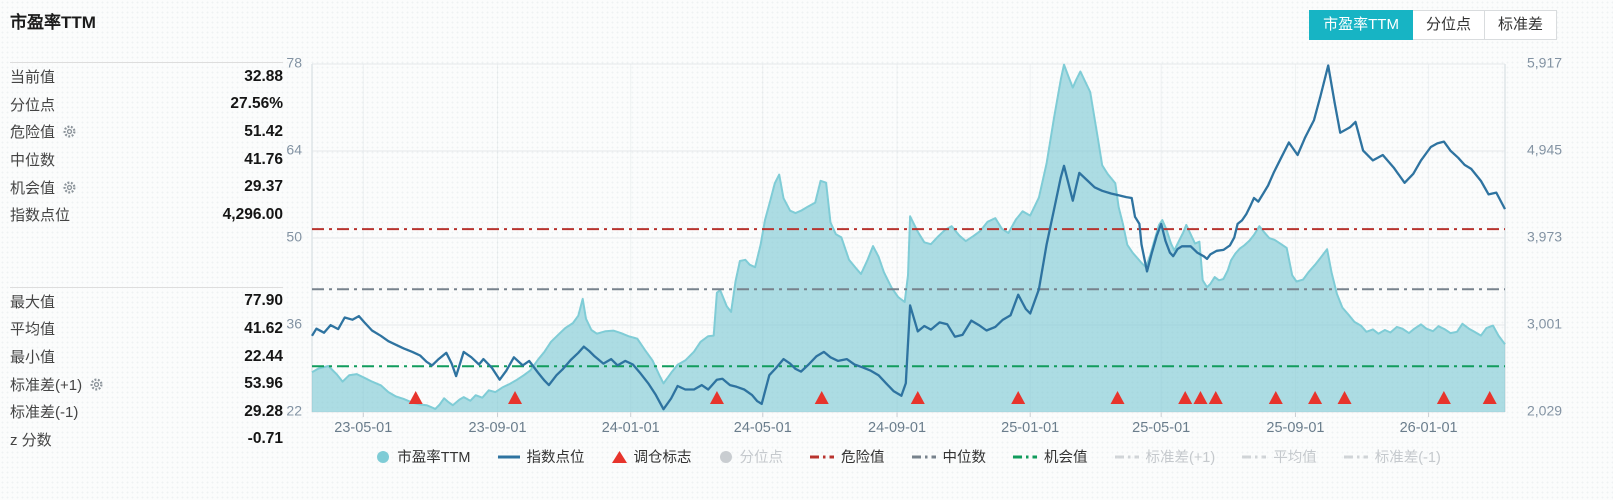 The height and width of the screenshot is (500, 1613). I want to click on y-left-label: 78, so click(294, 63).